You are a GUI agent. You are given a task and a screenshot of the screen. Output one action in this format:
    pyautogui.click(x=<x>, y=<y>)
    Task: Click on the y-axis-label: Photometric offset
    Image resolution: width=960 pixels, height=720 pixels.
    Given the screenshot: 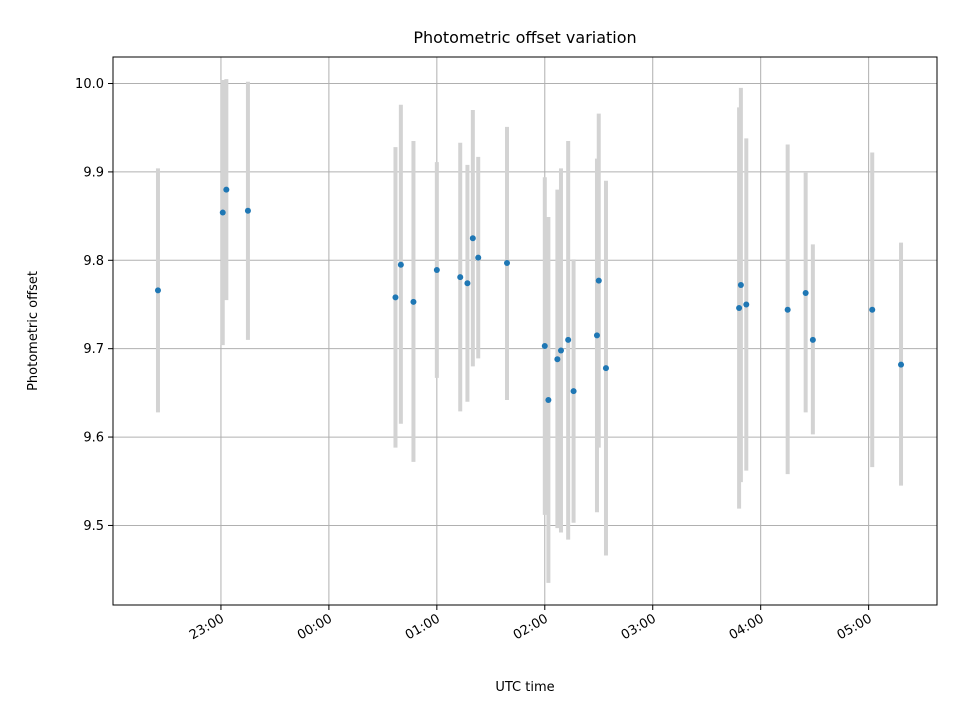 What is the action you would take?
    pyautogui.click(x=33, y=331)
    